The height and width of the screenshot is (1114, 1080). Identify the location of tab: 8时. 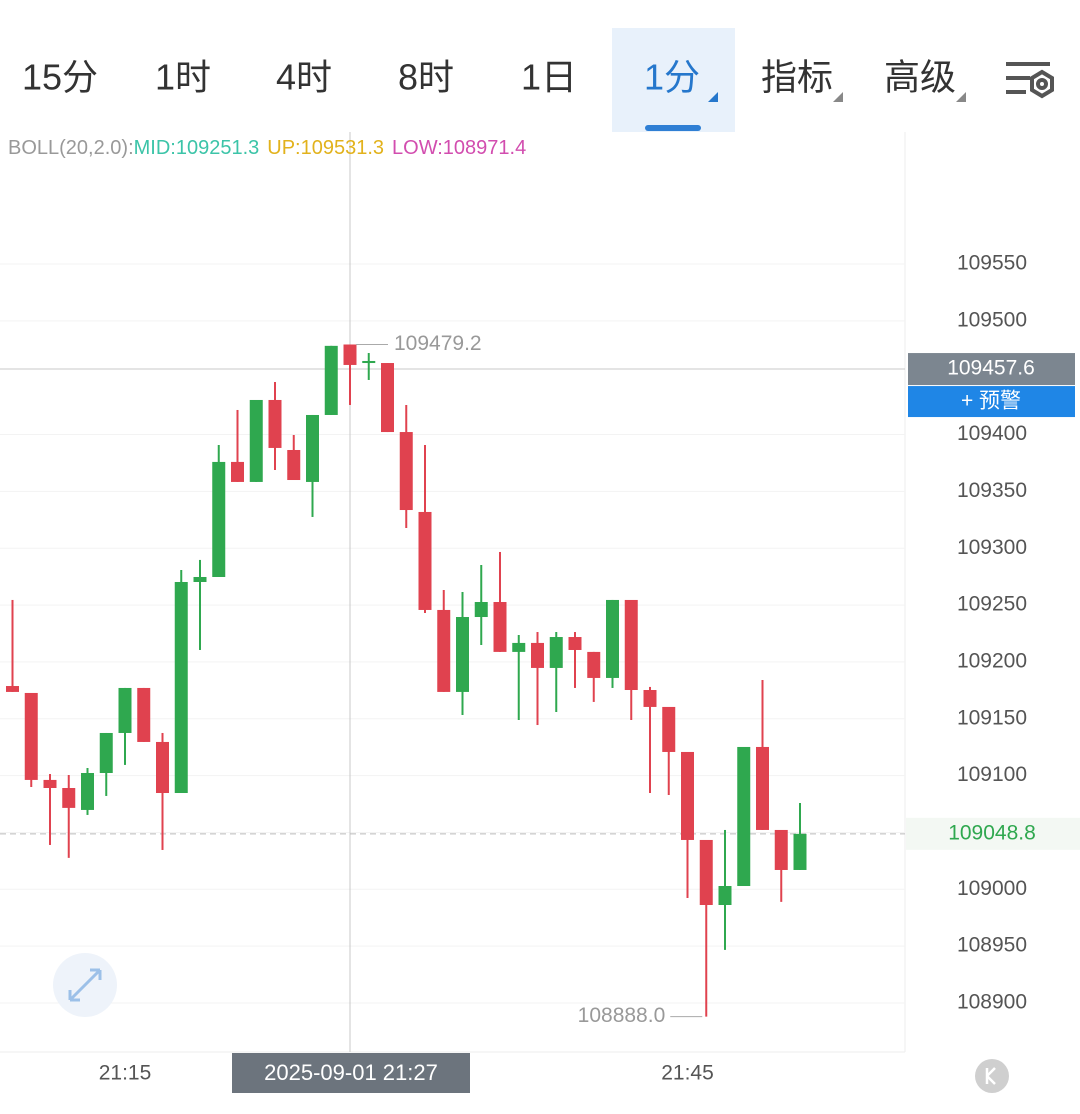
(426, 77).